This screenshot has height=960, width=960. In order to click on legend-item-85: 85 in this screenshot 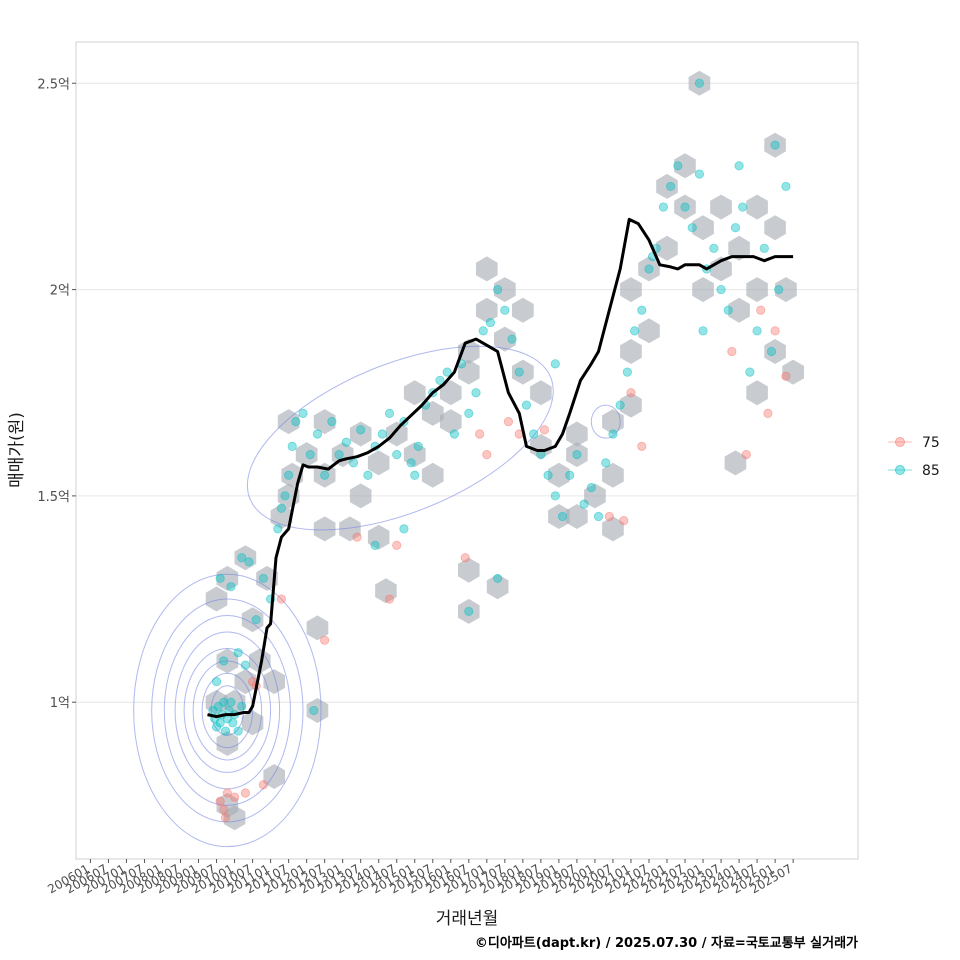, I will do `click(914, 471)`.